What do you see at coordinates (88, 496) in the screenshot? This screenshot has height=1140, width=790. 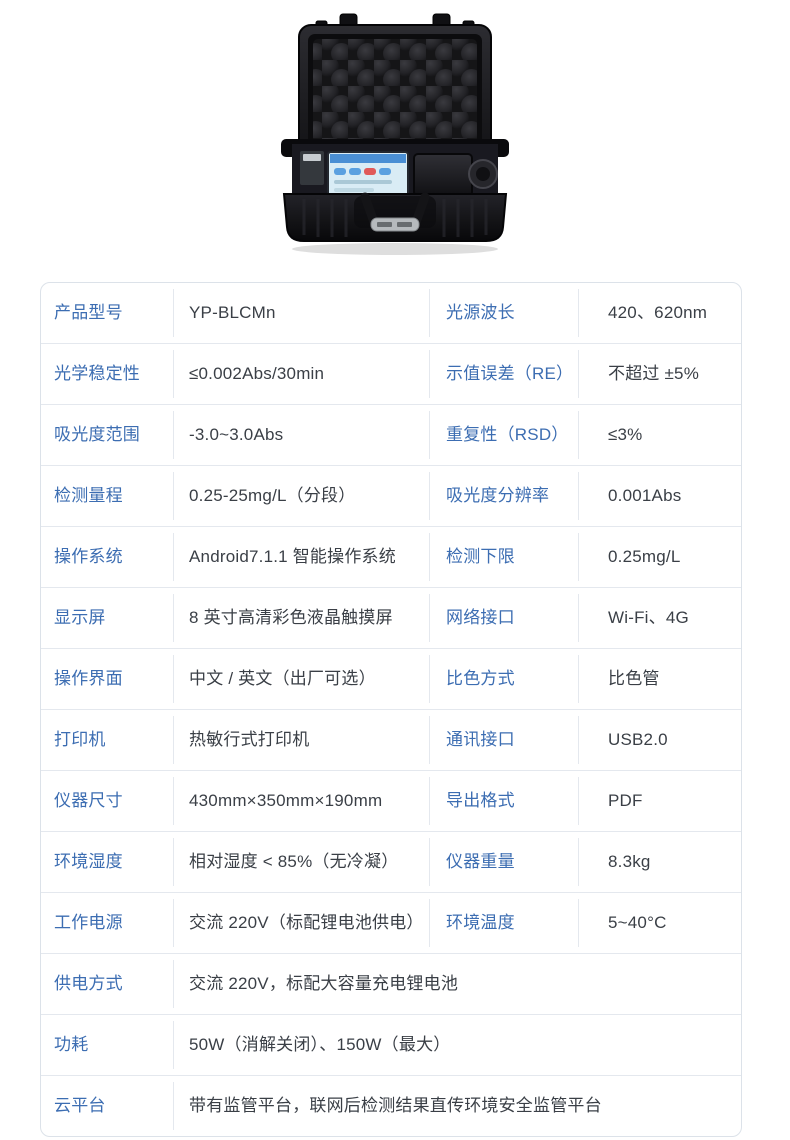 I see `spec-label: 检测量程` at bounding box center [88, 496].